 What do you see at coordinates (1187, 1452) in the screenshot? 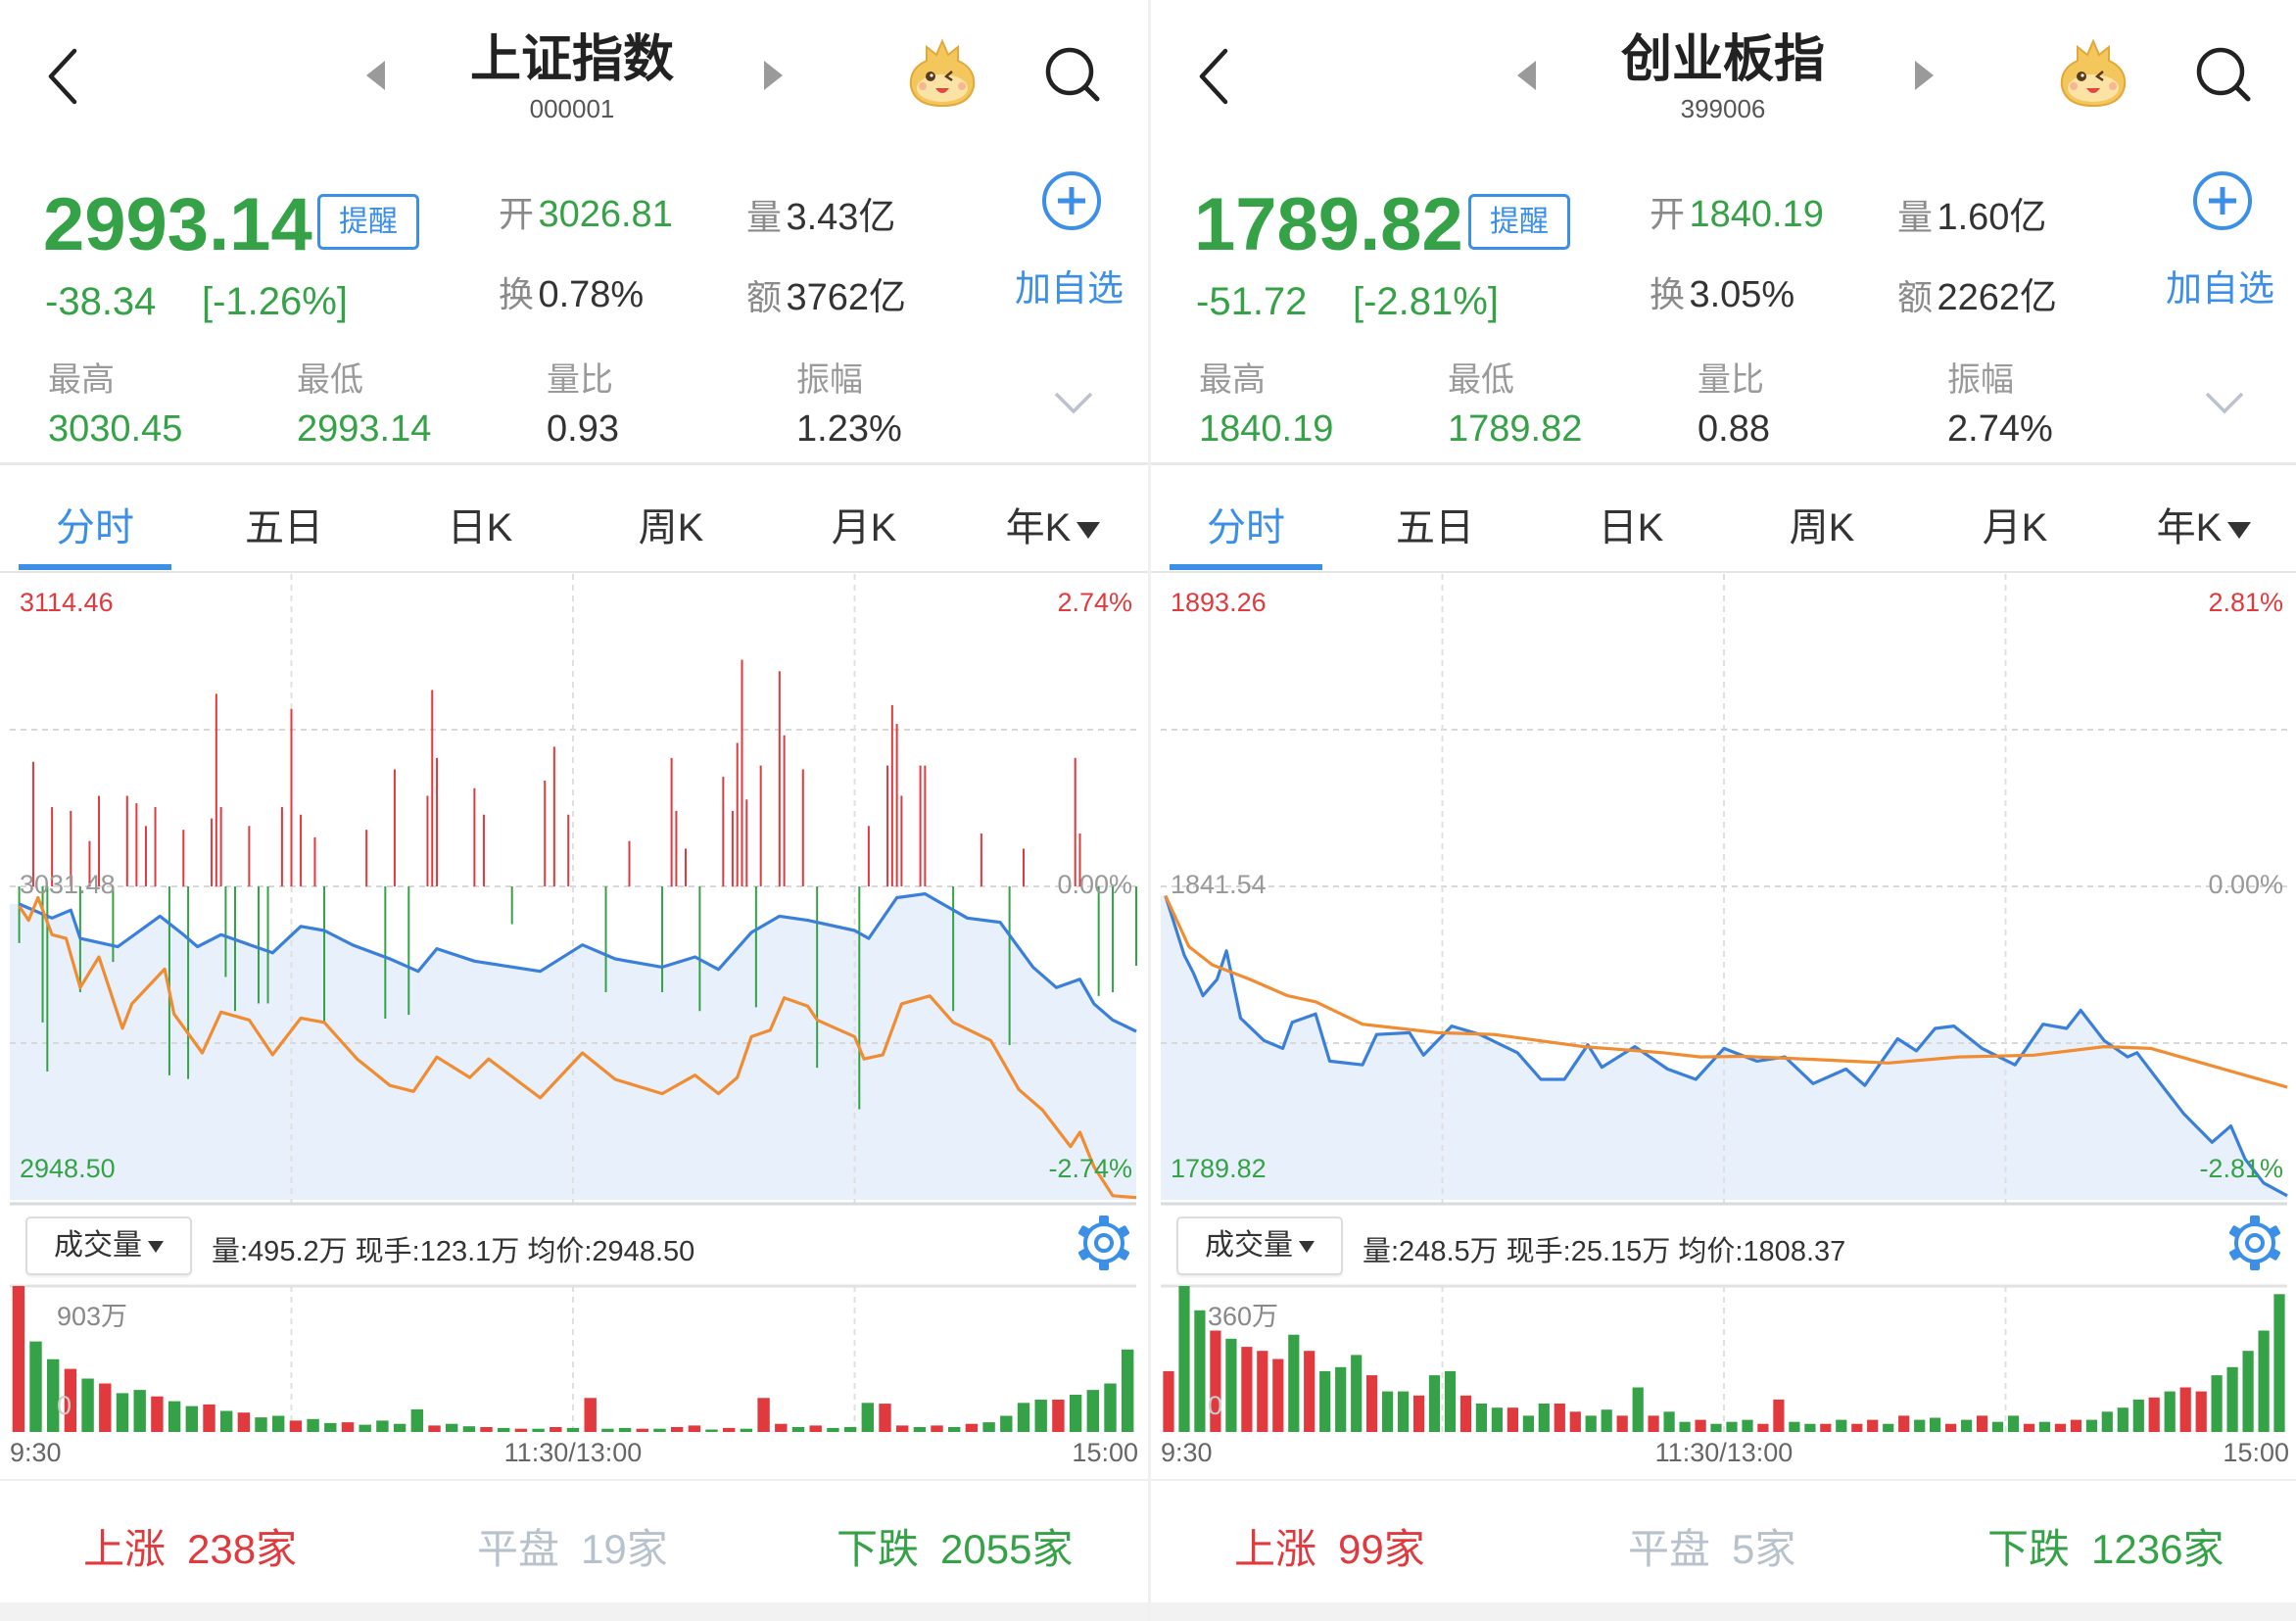
I see `time-label-open: 9:30` at bounding box center [1187, 1452].